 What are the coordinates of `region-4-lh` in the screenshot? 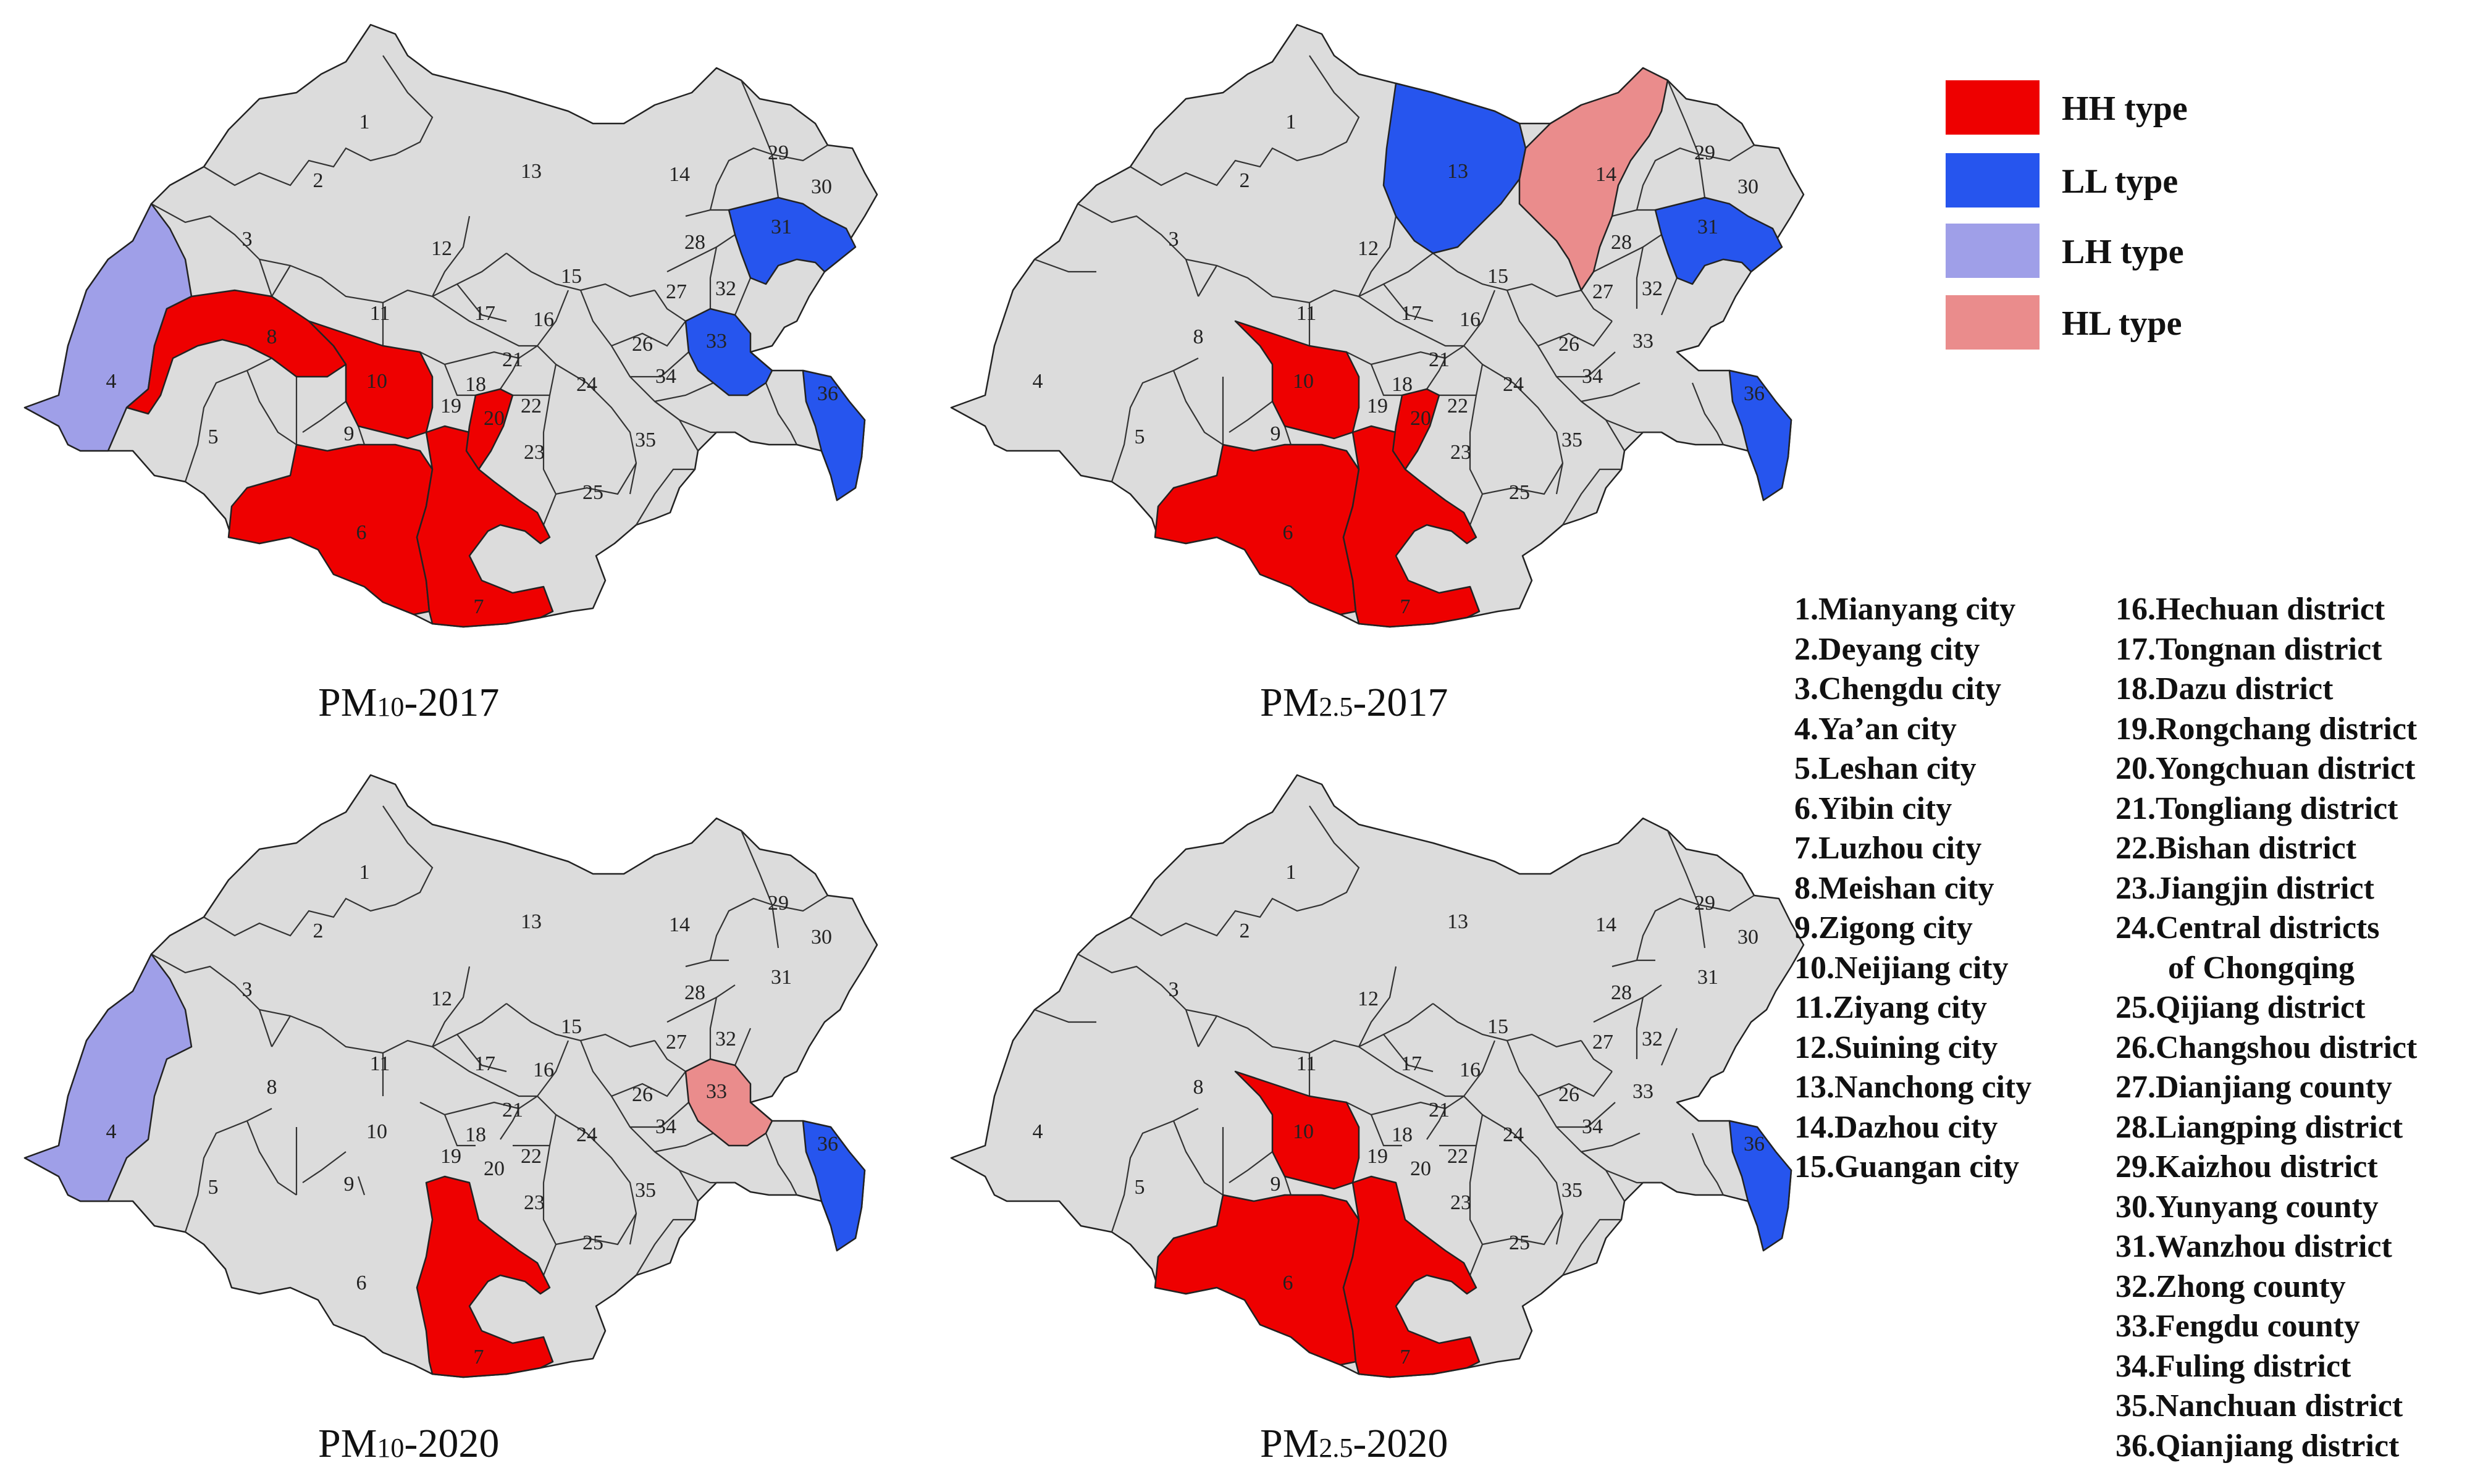 It's located at (108, 1078).